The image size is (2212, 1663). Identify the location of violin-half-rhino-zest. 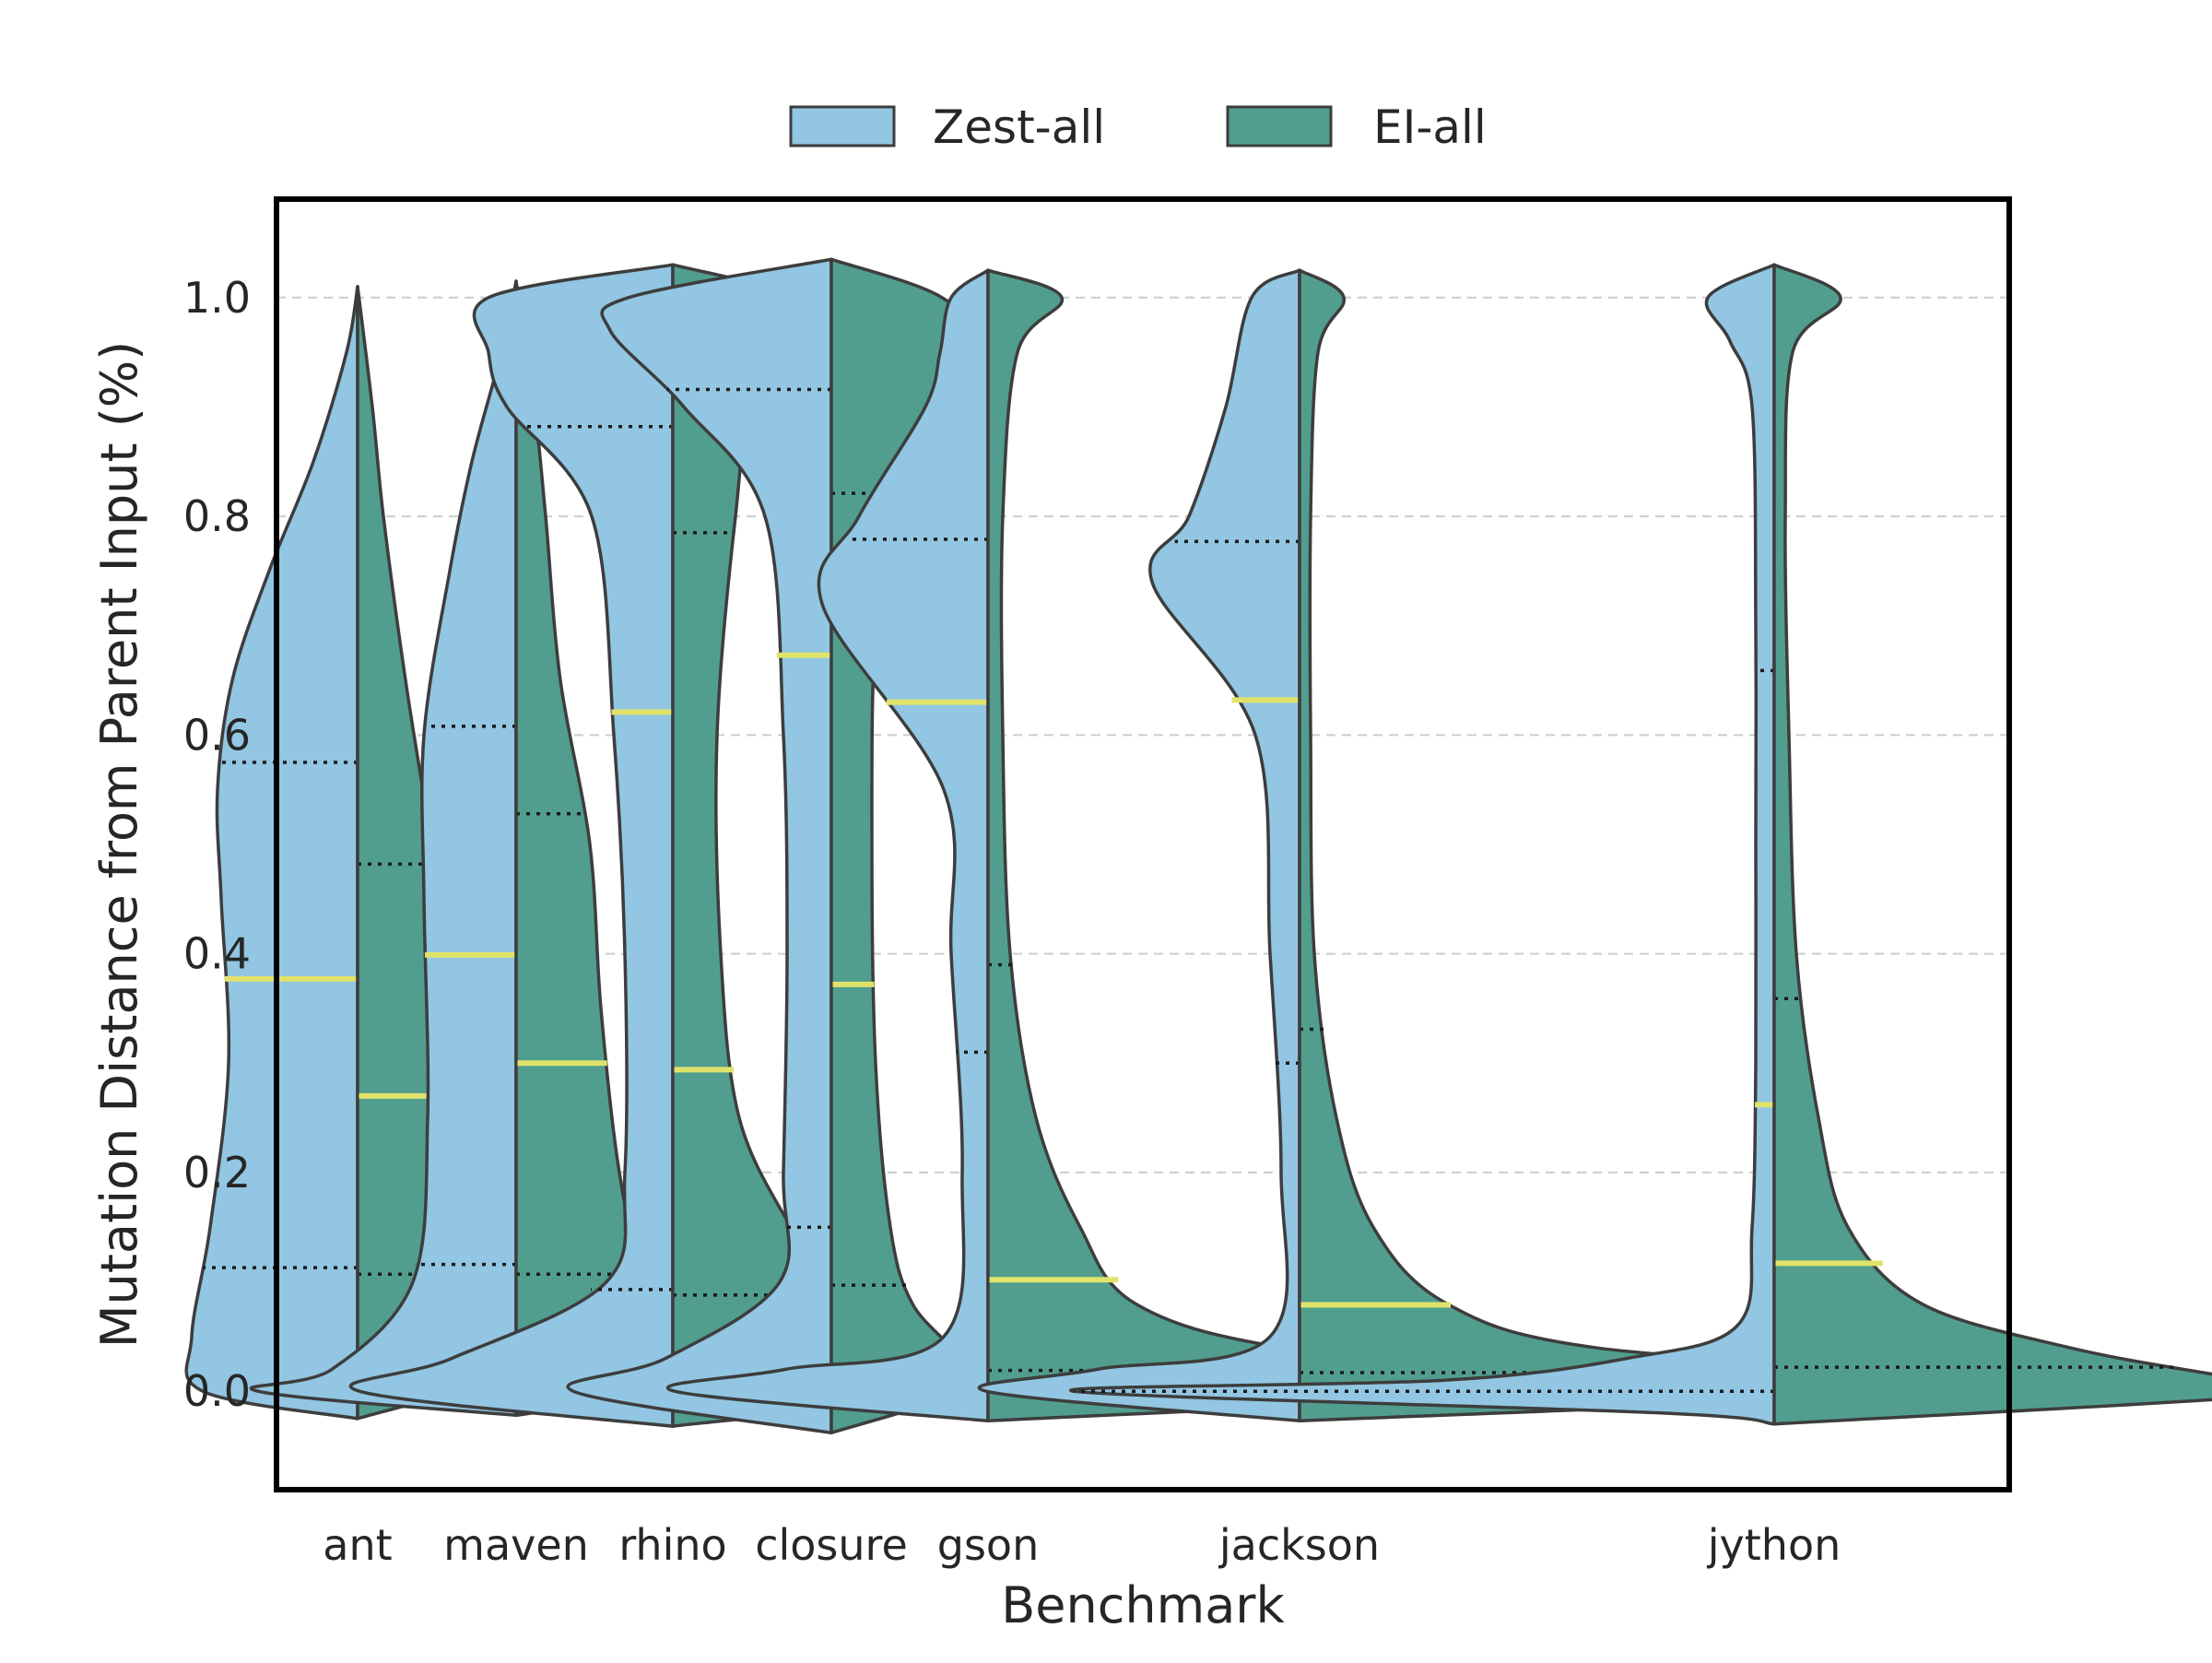
(511, 845).